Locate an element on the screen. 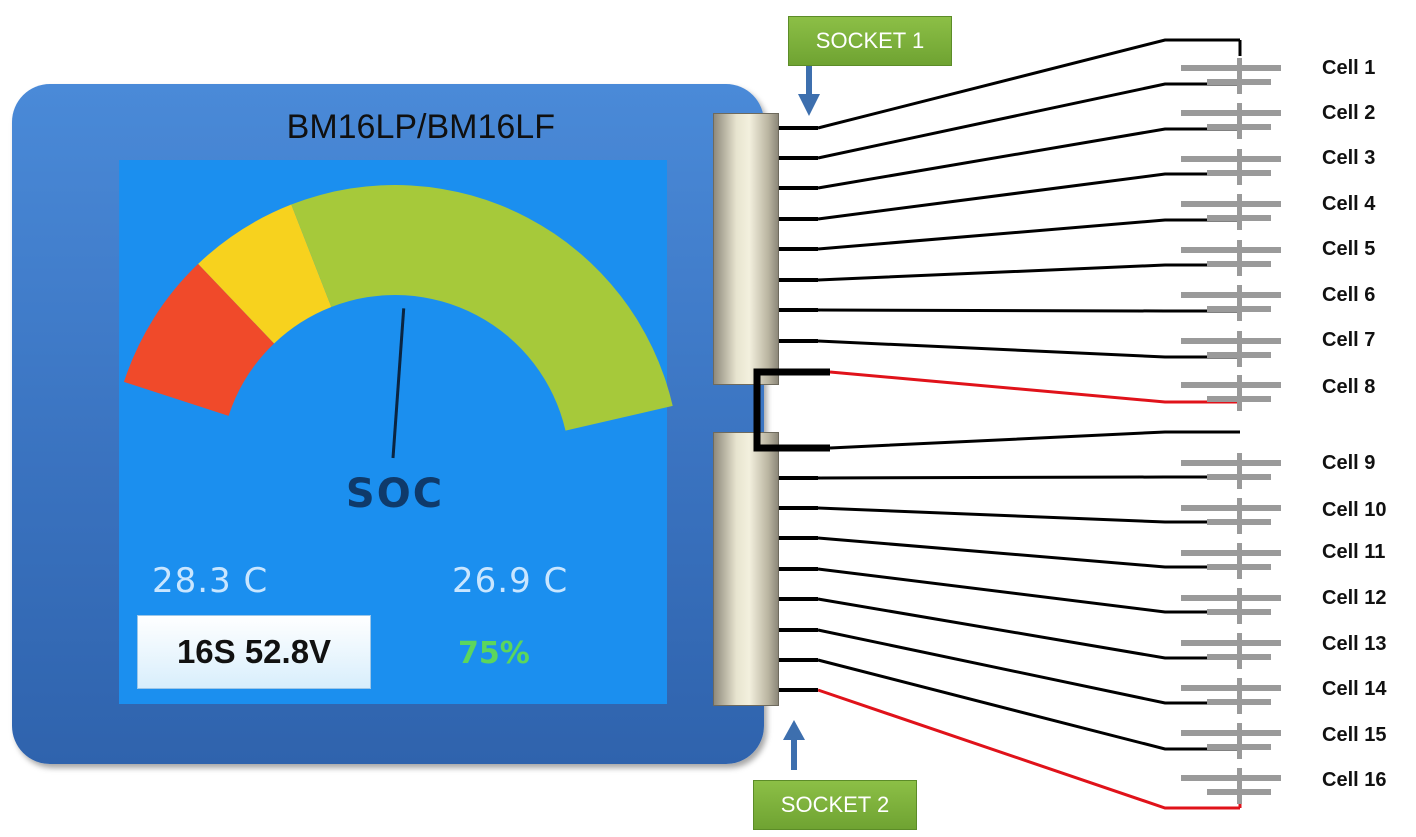  cell-label: Cell 12 is located at coordinates (1354, 598).